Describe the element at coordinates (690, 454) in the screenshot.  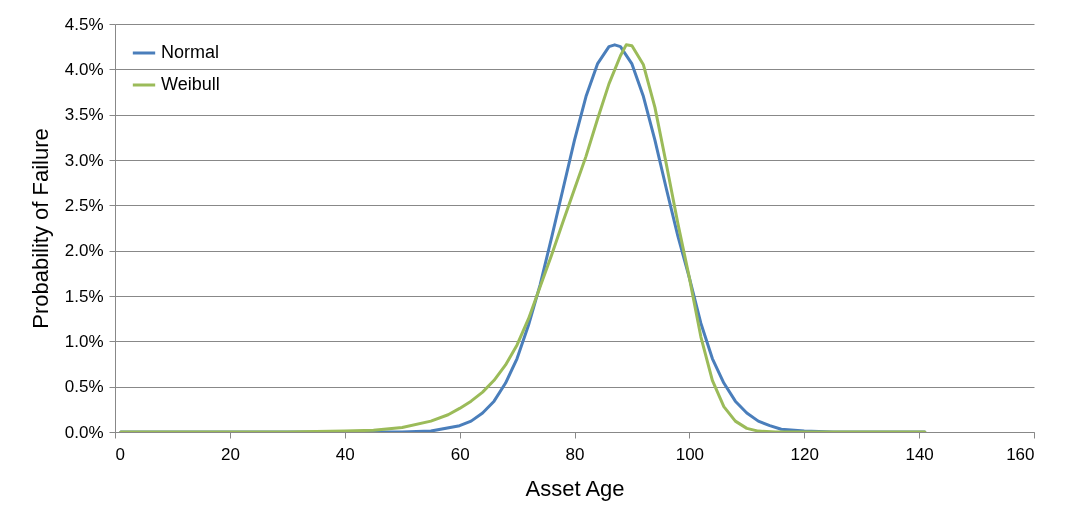
I see `x-tick-label: 100` at that location.